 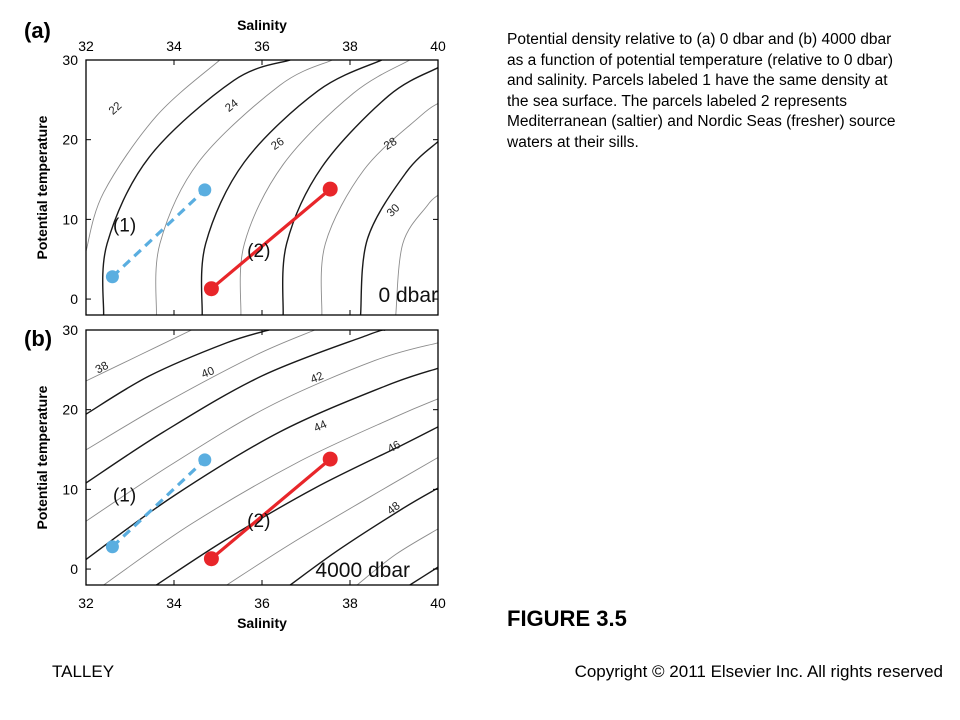 What do you see at coordinates (38, 338) in the screenshot?
I see `panel-label: (b)` at bounding box center [38, 338].